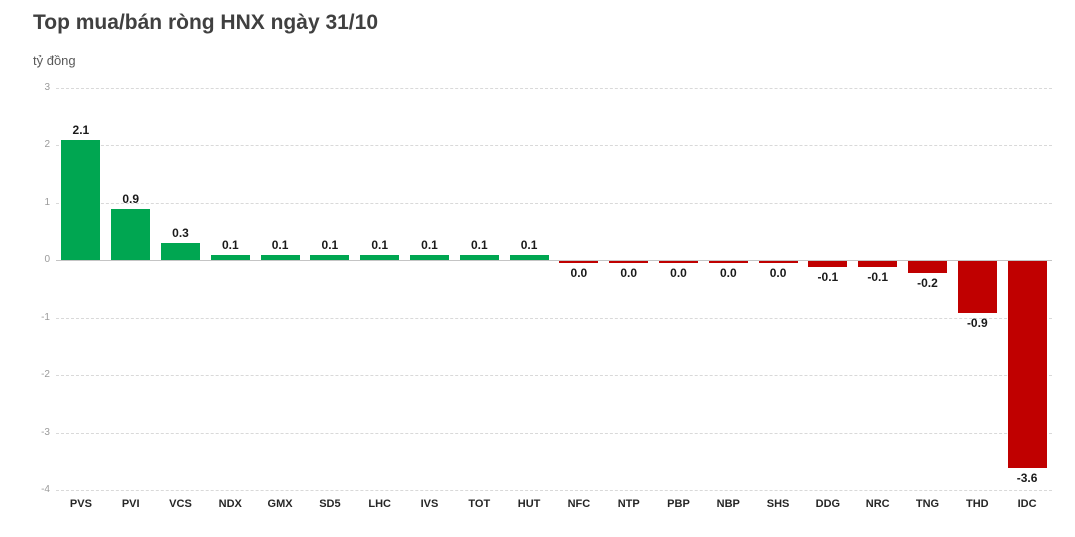 This screenshot has height=537, width=1075. What do you see at coordinates (429, 244) in the screenshot?
I see `bar-value-label-IVS: 0.1` at bounding box center [429, 244].